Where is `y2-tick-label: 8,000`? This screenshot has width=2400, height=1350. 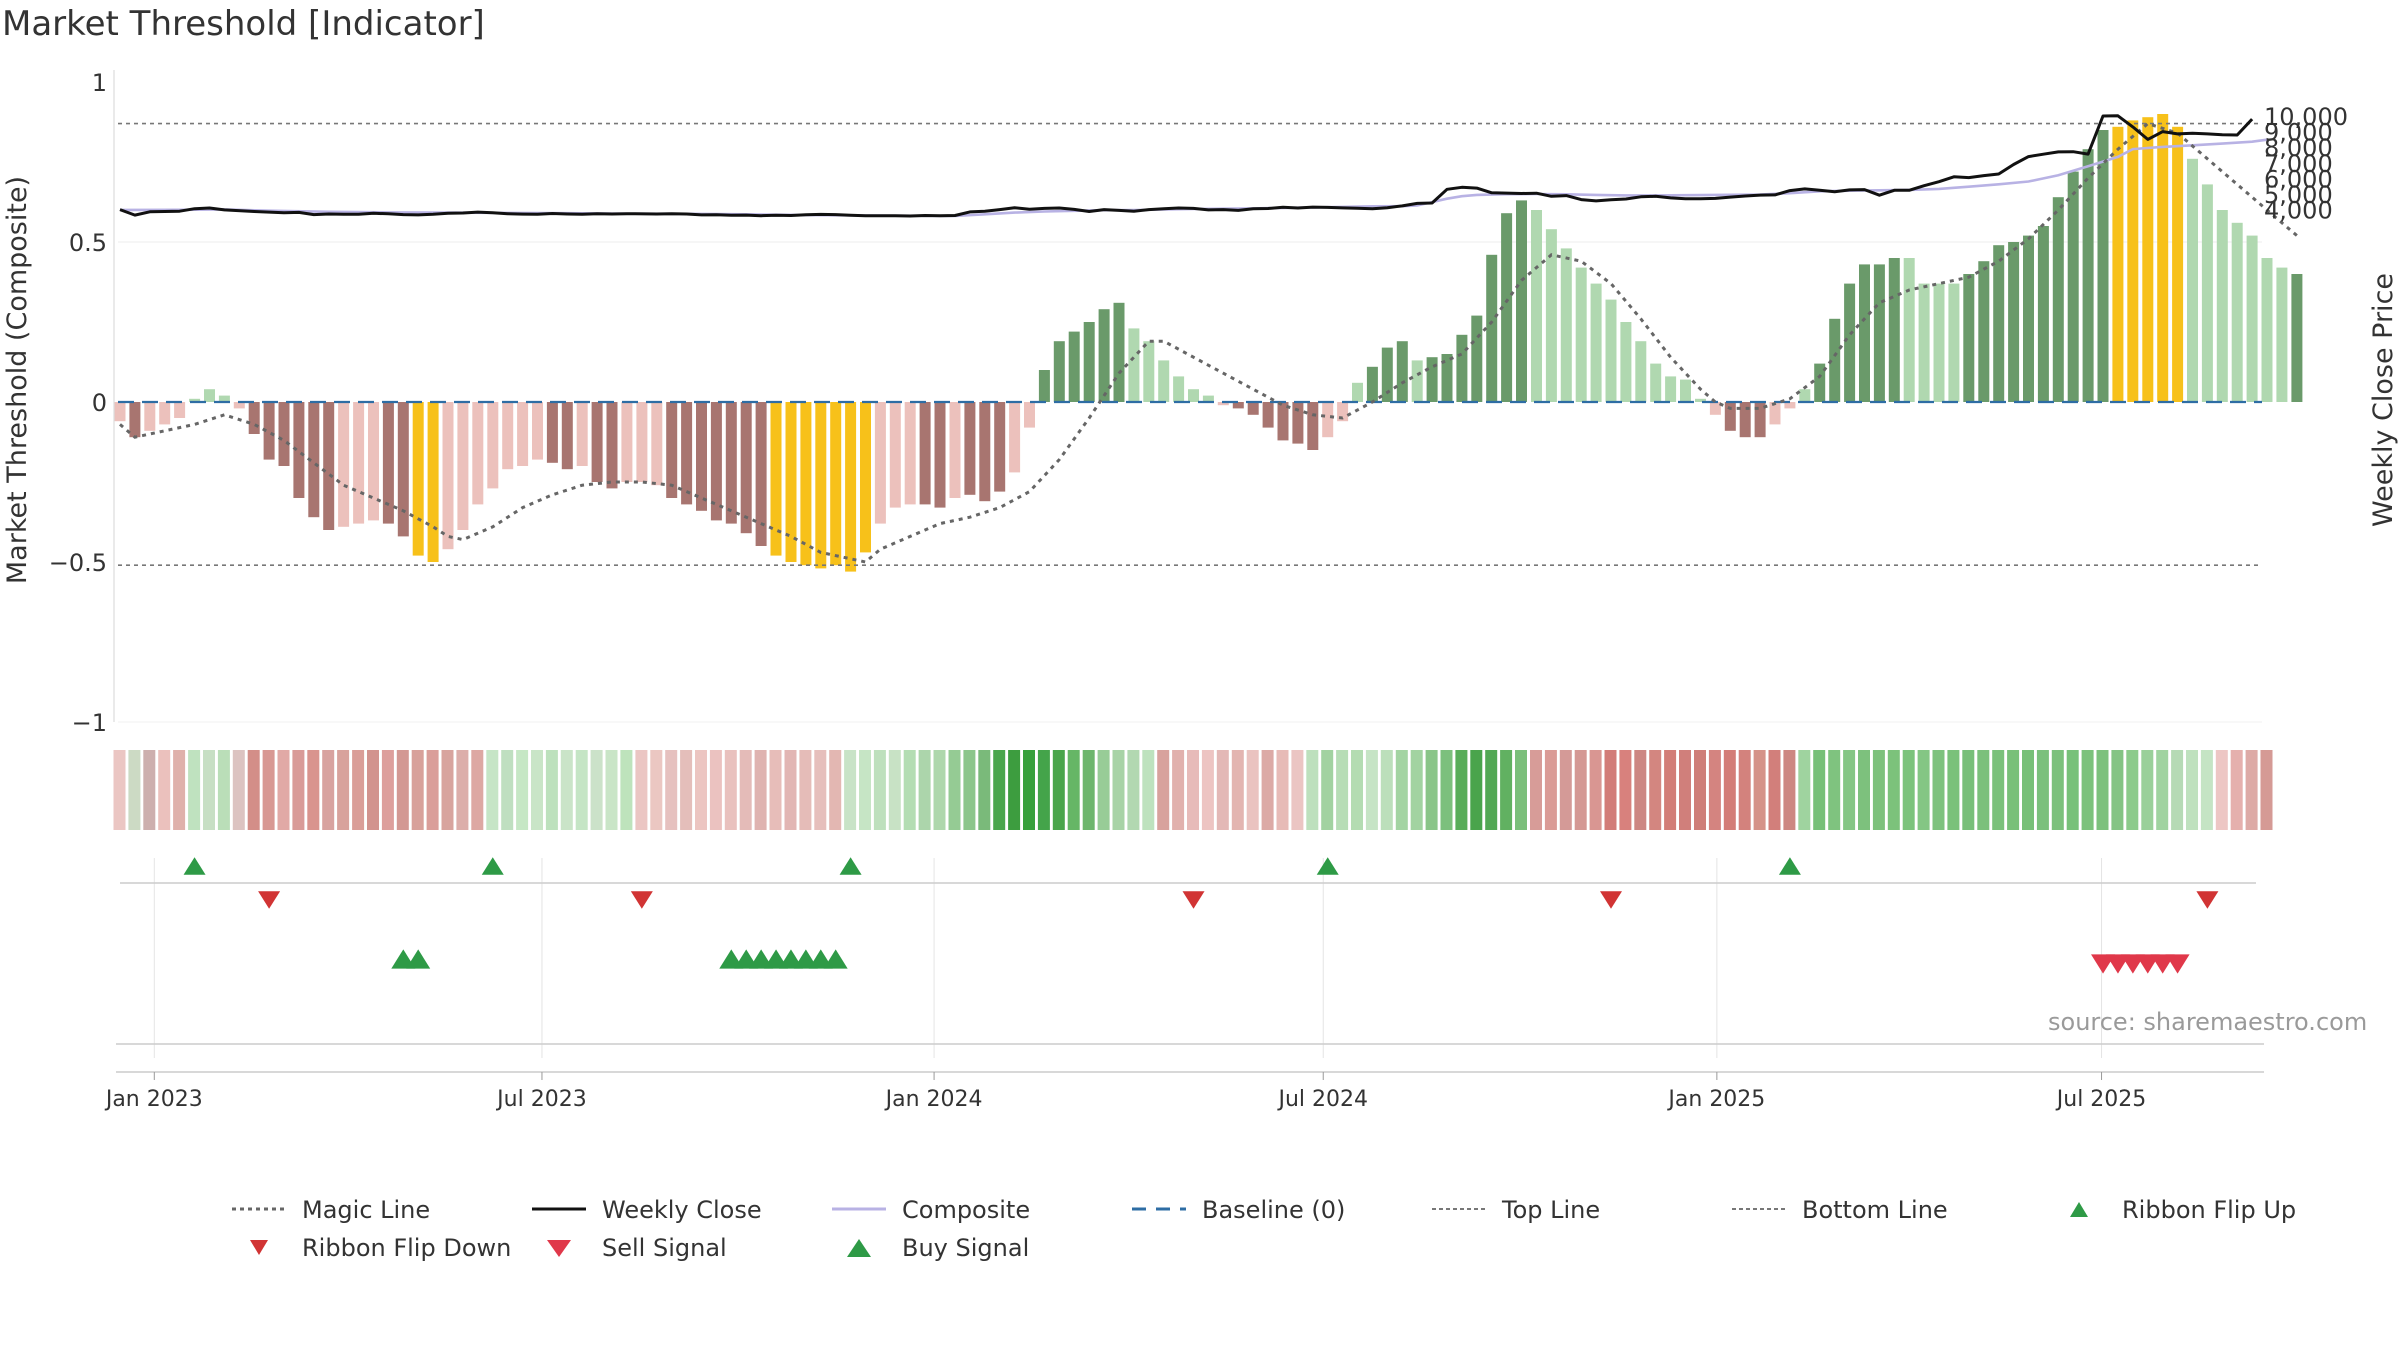 y2-tick-label: 8,000 is located at coordinates (2298, 148).